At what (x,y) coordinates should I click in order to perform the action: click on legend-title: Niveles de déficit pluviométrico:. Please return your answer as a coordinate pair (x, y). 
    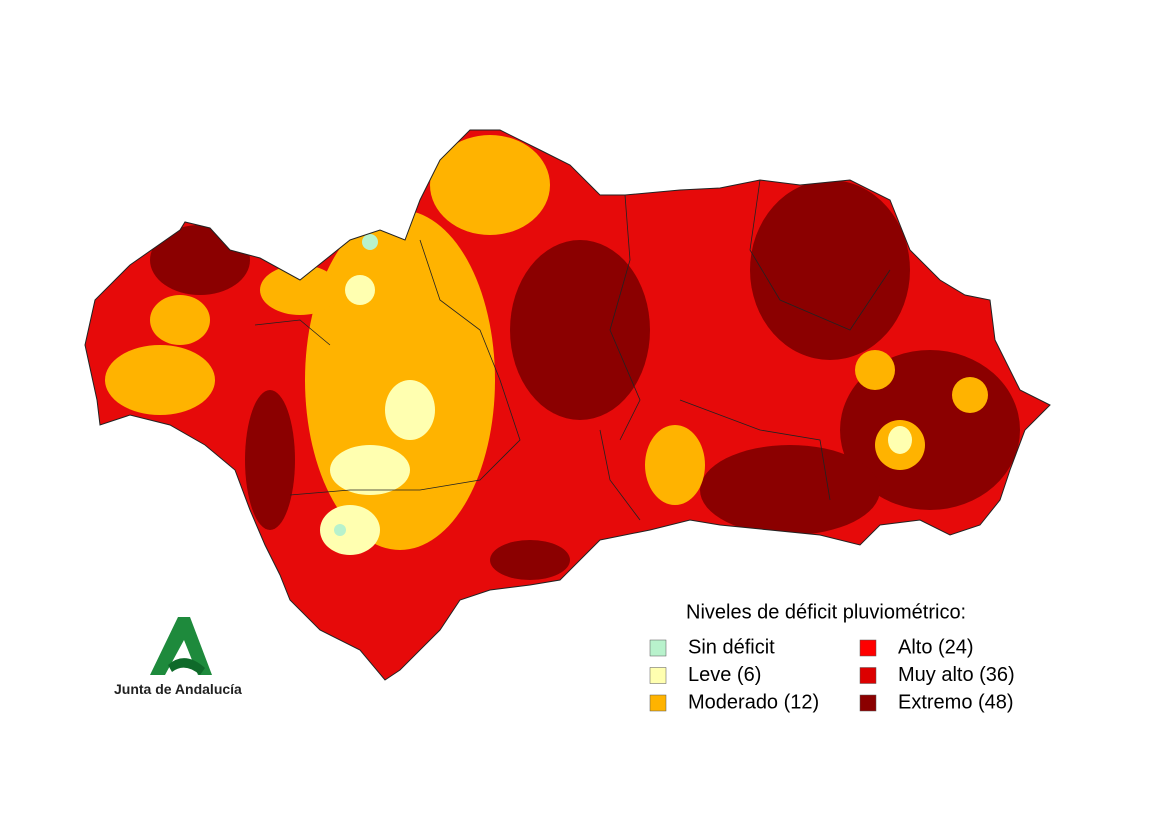
    Looking at the image, I should click on (826, 612).